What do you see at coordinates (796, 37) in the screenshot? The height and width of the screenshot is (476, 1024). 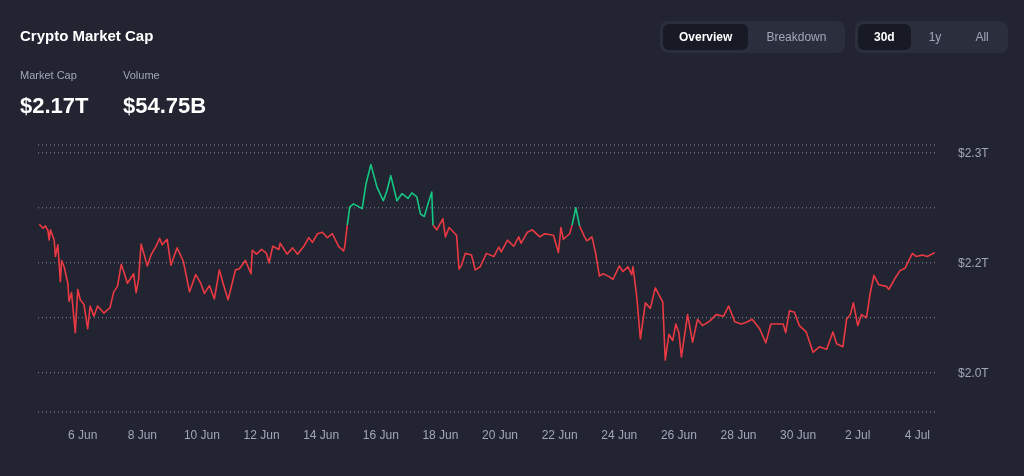 I see `text: Breakdown` at bounding box center [796, 37].